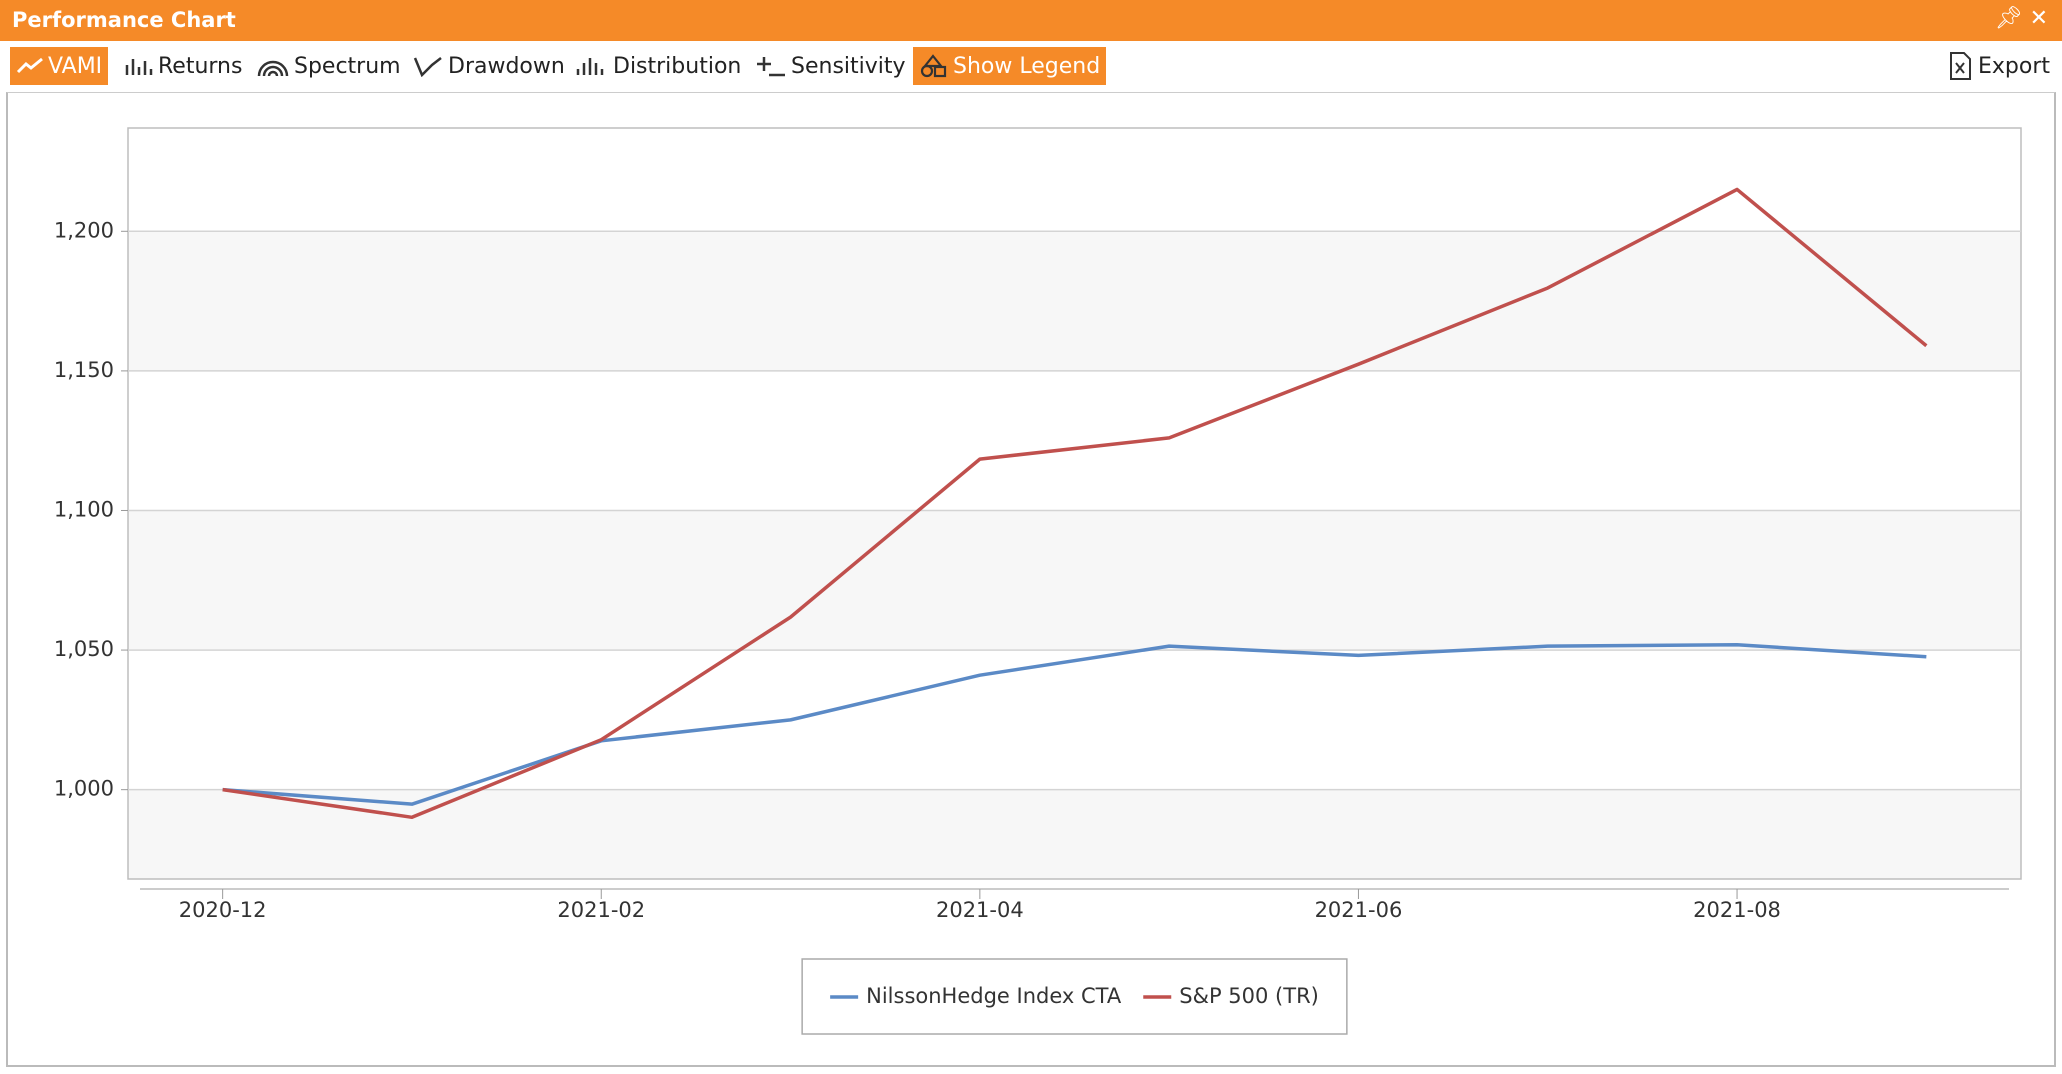 Image resolution: width=2062 pixels, height=1074 pixels. What do you see at coordinates (994, 996) in the screenshot?
I see `legend-label: NilssonHedge Index CTA` at bounding box center [994, 996].